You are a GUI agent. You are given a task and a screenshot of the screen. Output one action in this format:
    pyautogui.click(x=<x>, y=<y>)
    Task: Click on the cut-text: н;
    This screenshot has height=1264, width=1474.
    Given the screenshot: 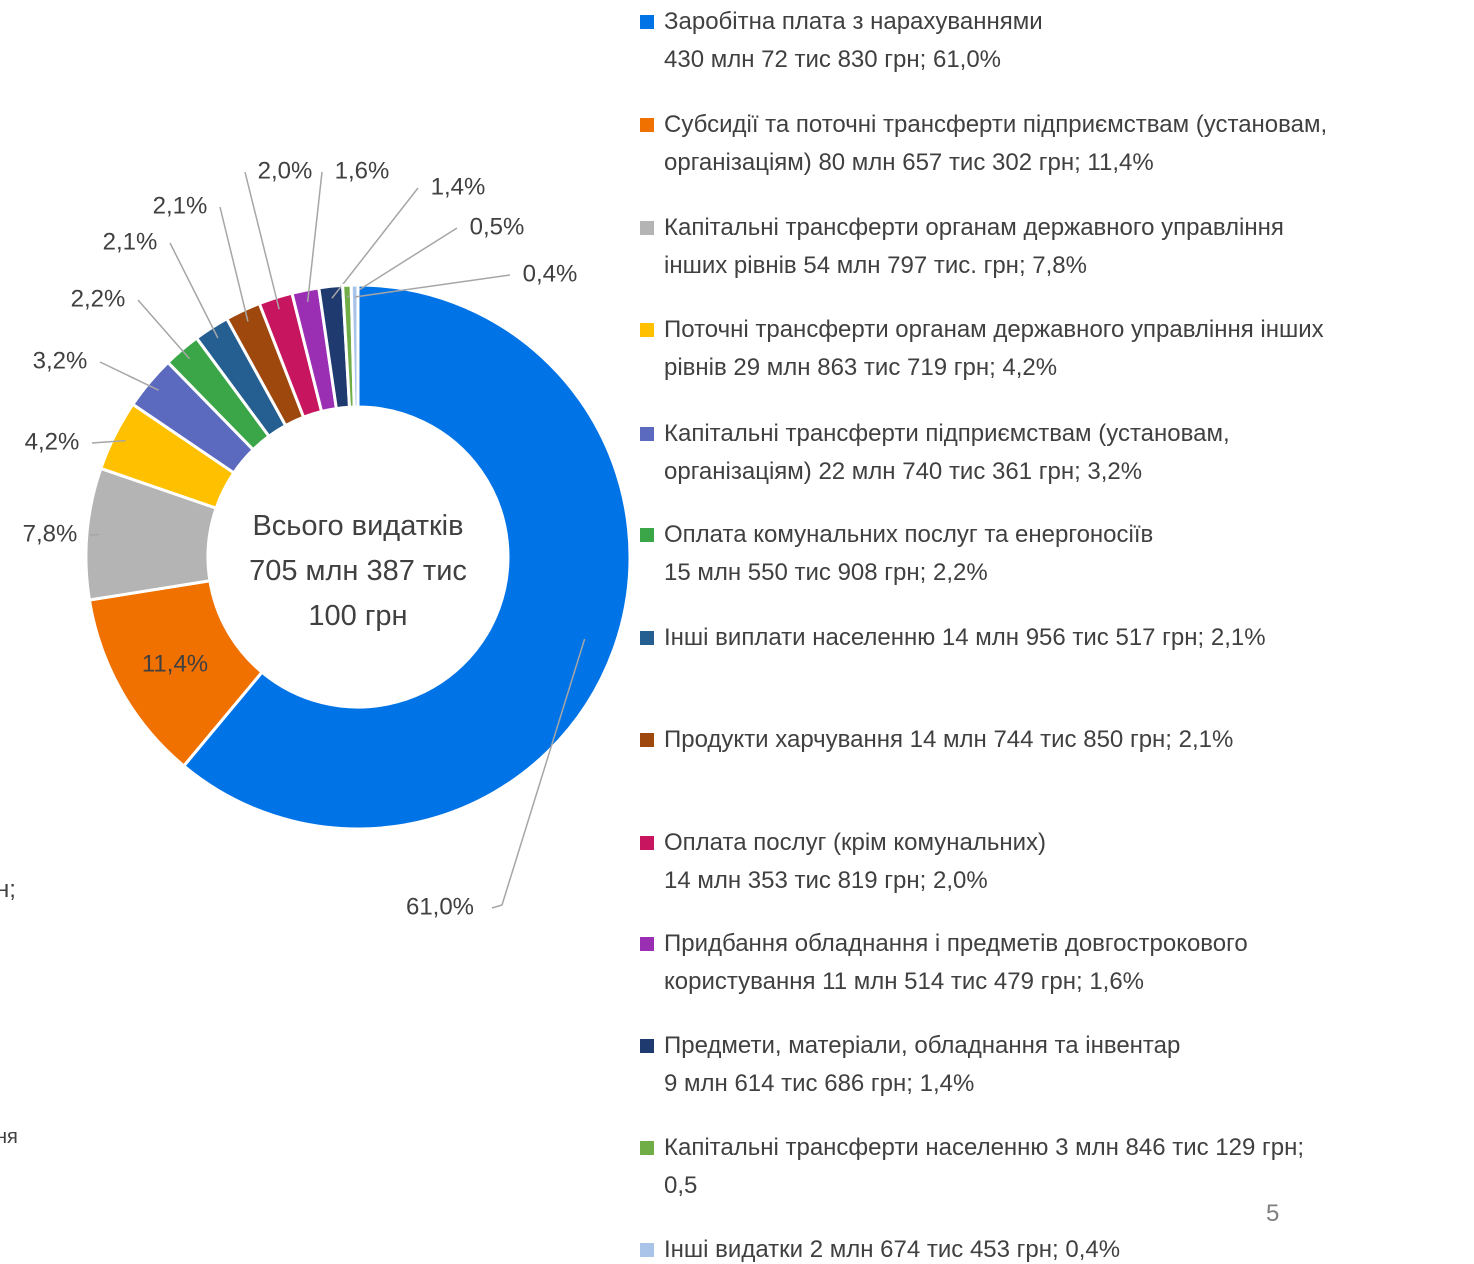 What is the action you would take?
    pyautogui.click(x=8, y=889)
    